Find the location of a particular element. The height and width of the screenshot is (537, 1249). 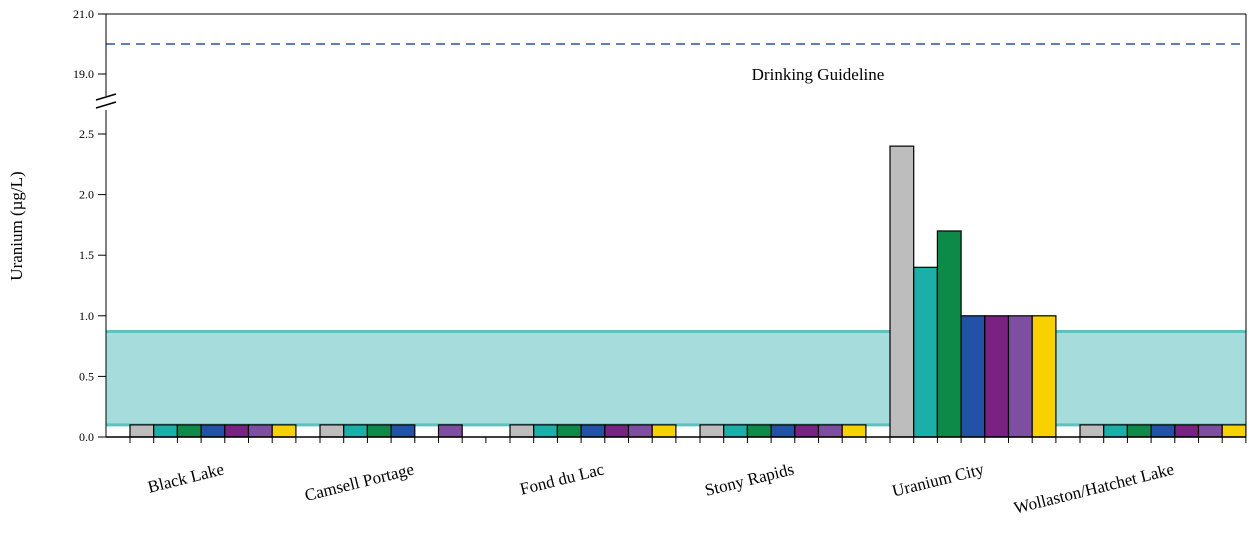

y-tick-label-0.0: 0.0 is located at coordinates (86, 437).